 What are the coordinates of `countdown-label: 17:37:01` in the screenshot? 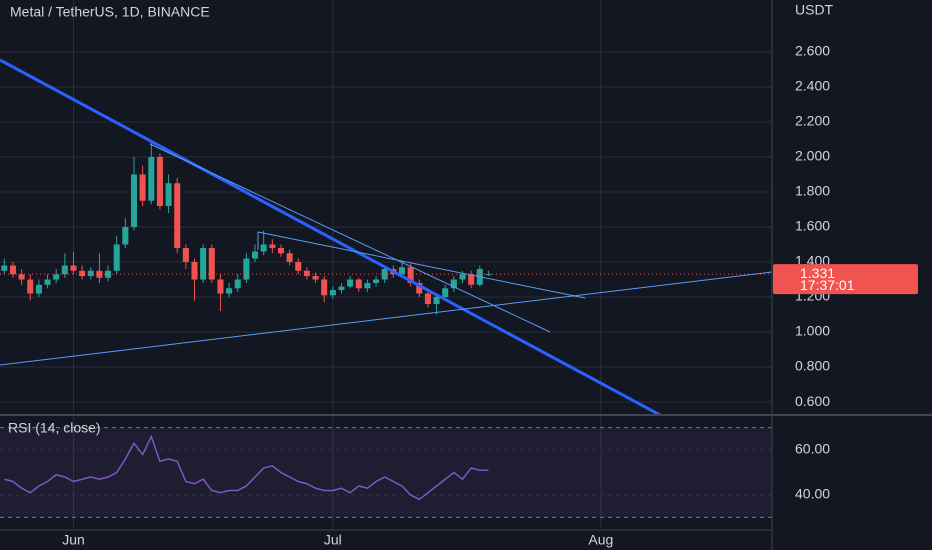 It's located at (827, 285).